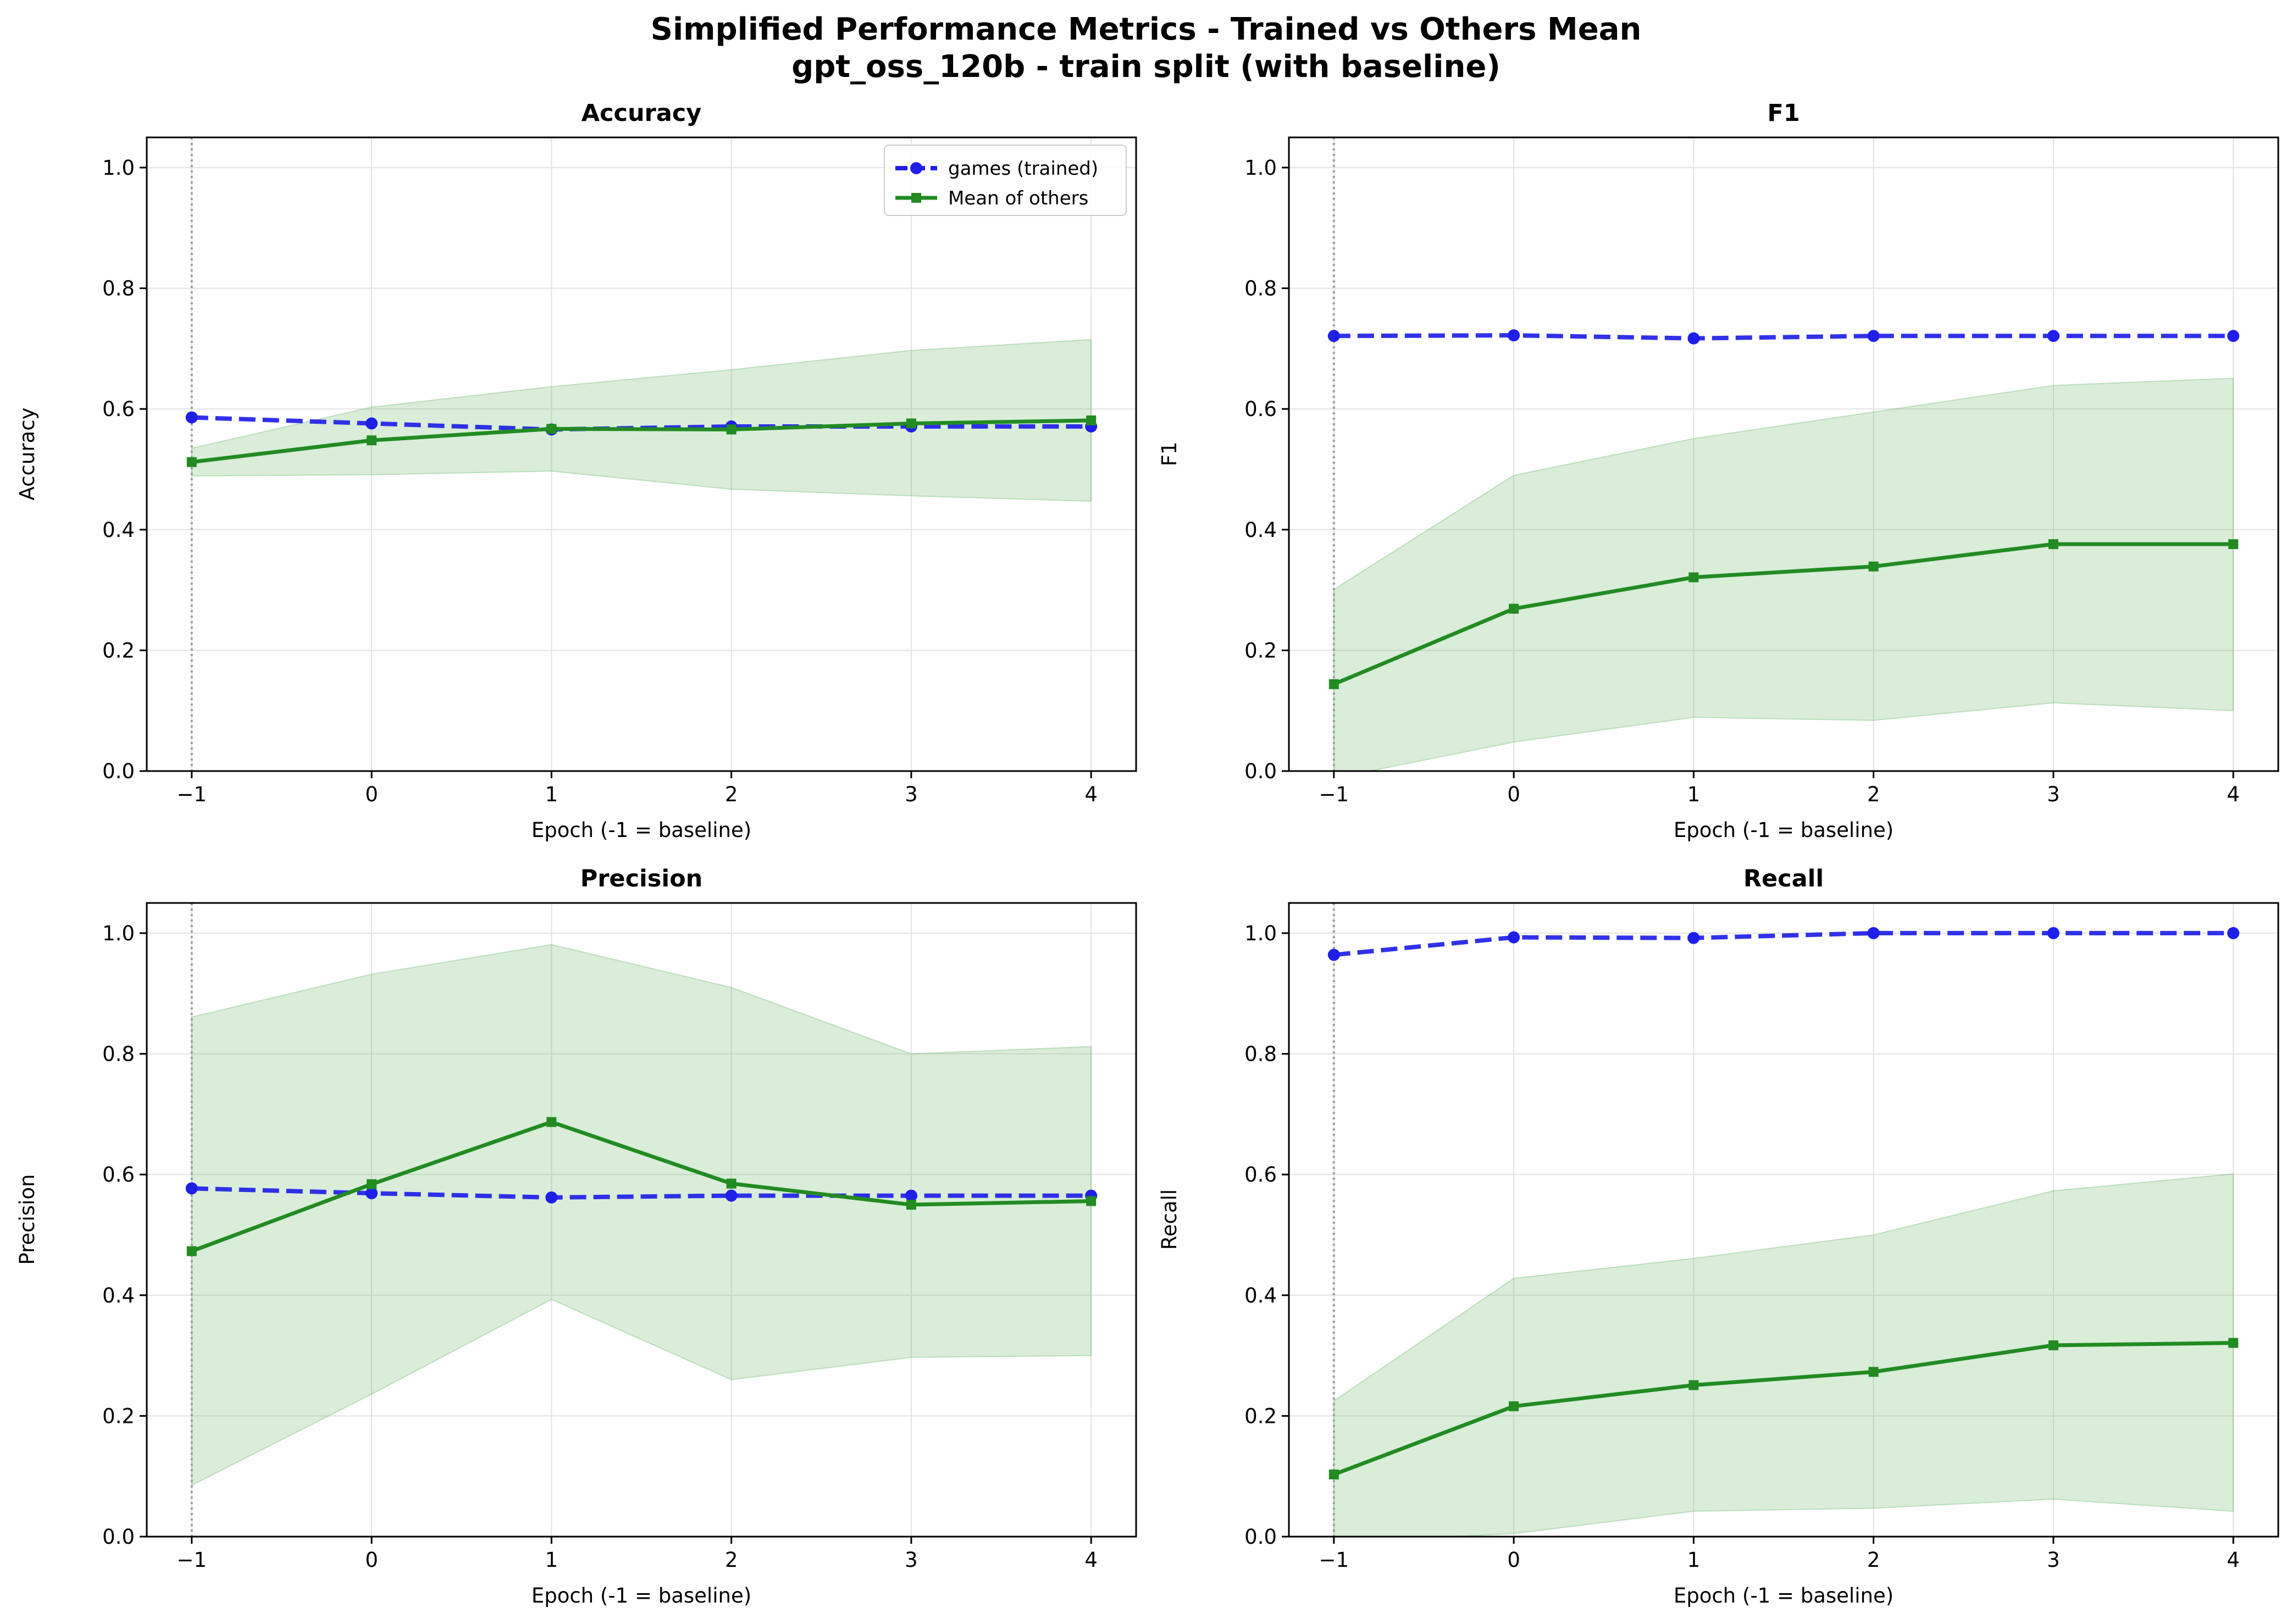 The width and height of the screenshot is (2292, 1624). What do you see at coordinates (1018, 198) in the screenshot?
I see `legend-others-label: Mean of others` at bounding box center [1018, 198].